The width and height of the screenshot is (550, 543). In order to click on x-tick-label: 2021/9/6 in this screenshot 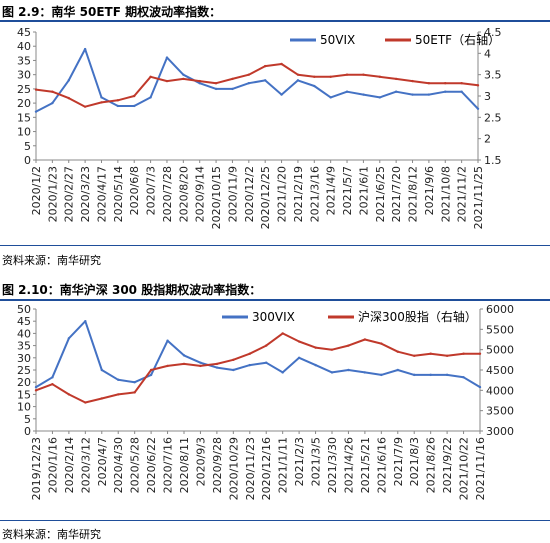, I will do `click(429, 190)`.